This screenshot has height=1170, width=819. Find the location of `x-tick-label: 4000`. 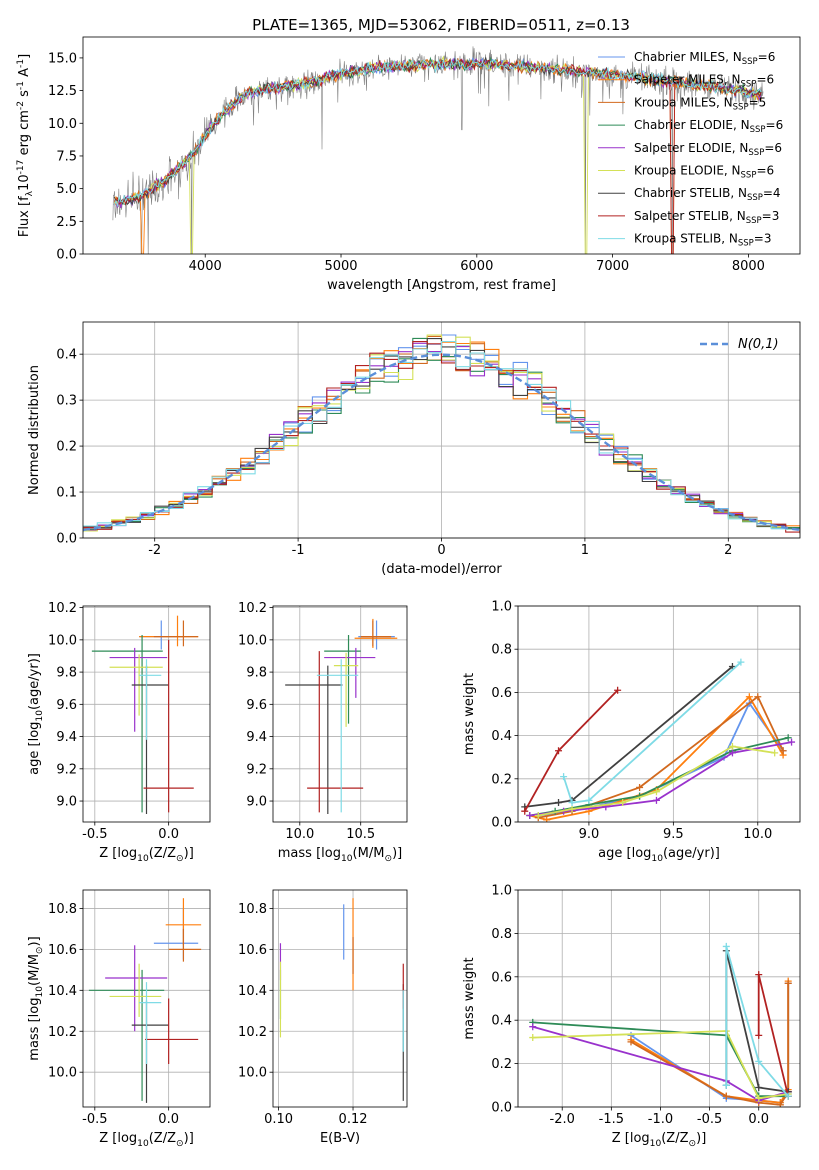

x-tick-label: 4000 is located at coordinates (205, 266).